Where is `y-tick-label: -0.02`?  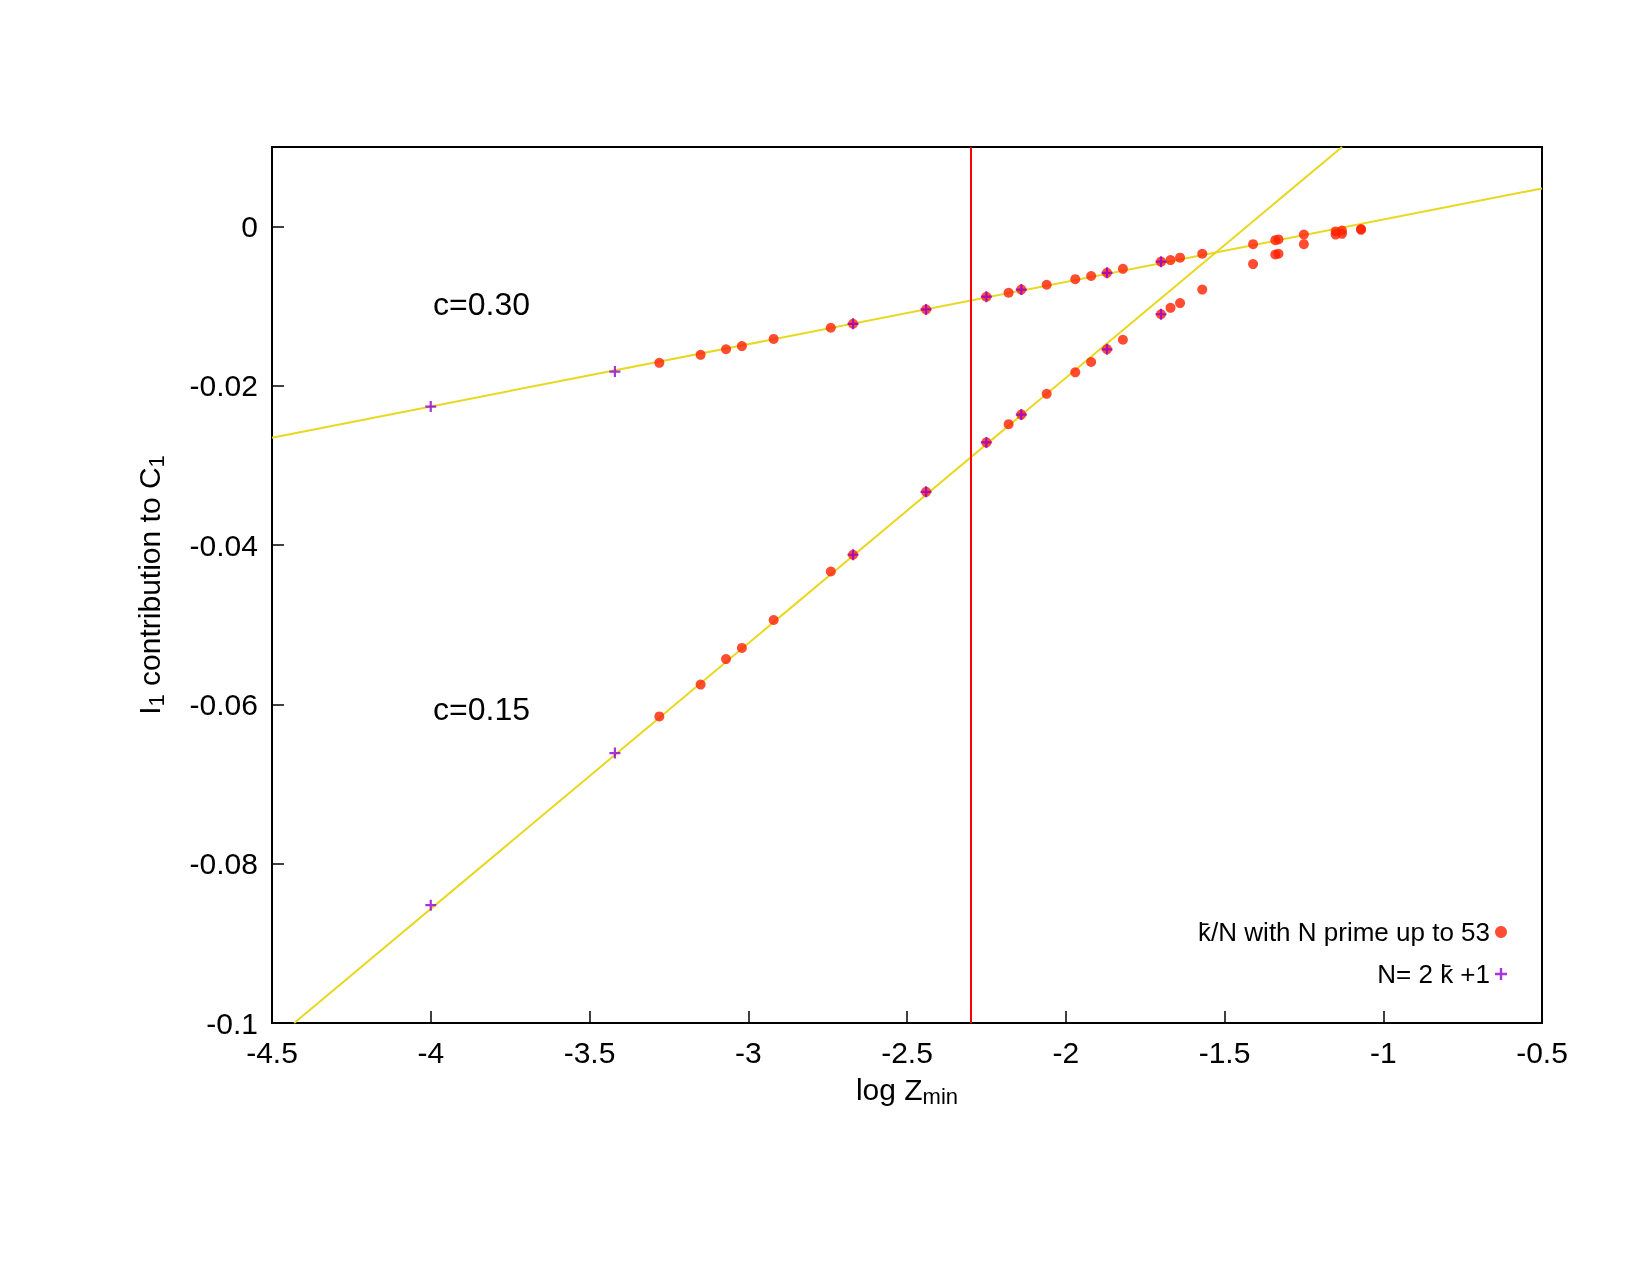 y-tick-label: -0.02 is located at coordinates (223, 386).